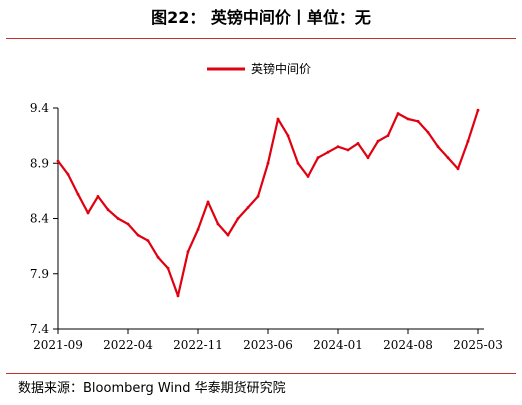  I want to click on title-divider, so click(261, 38).